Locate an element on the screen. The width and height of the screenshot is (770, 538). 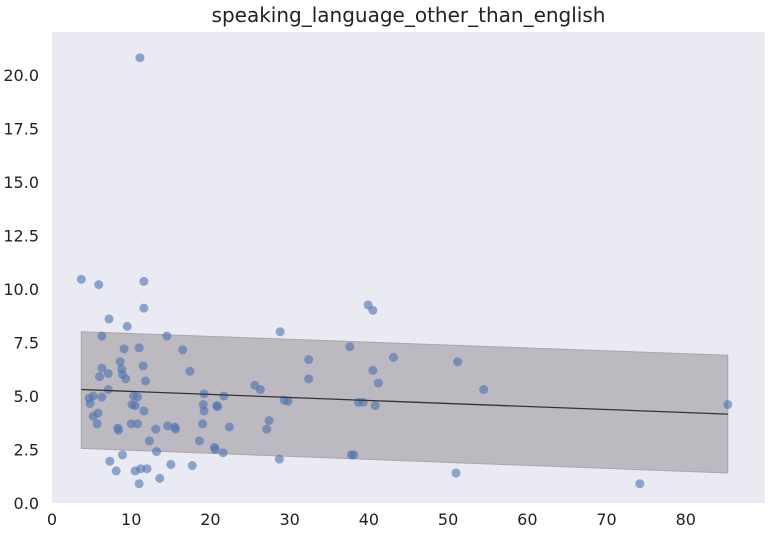
y-tick-label: 7.5 is located at coordinates (26, 342).